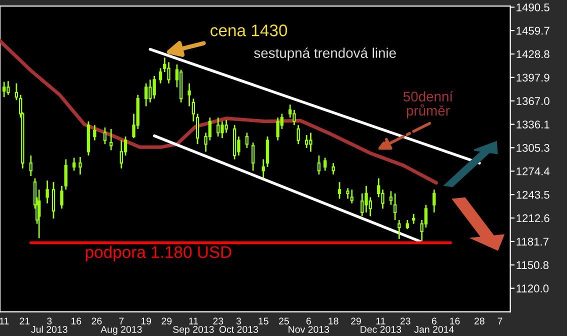  Describe the element at coordinates (500, 321) in the screenshot. I see `x-tick-label: 7` at that location.